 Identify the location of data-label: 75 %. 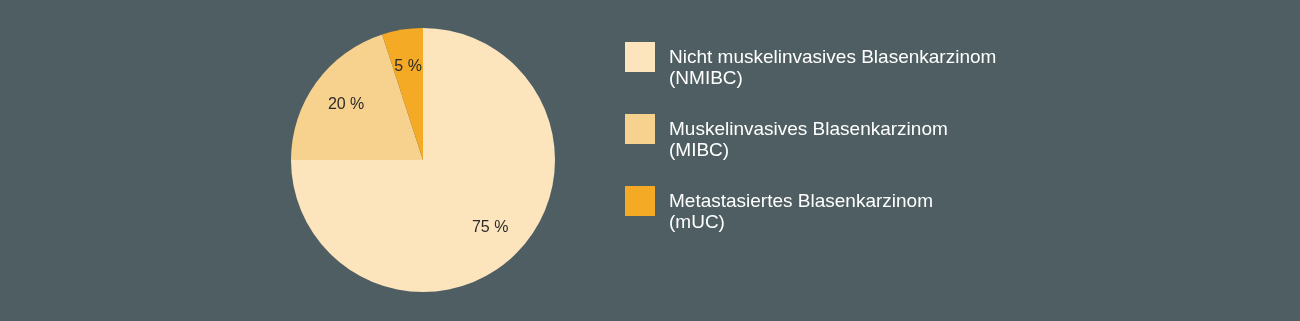
(490, 227).